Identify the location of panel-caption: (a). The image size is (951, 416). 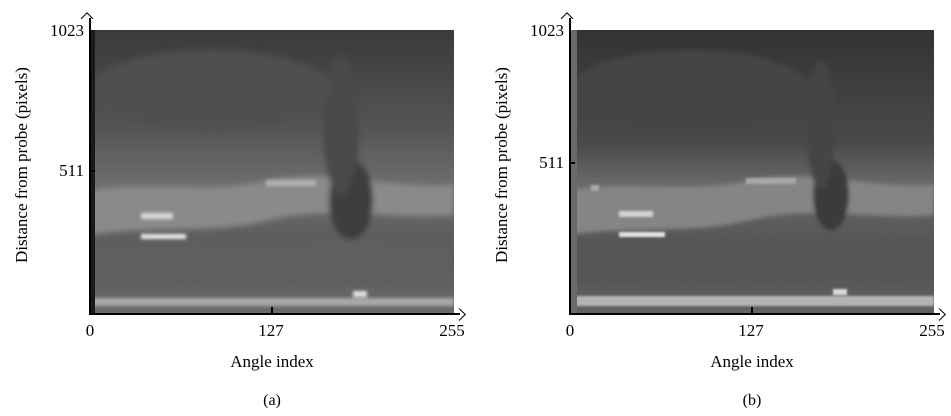
(272, 400).